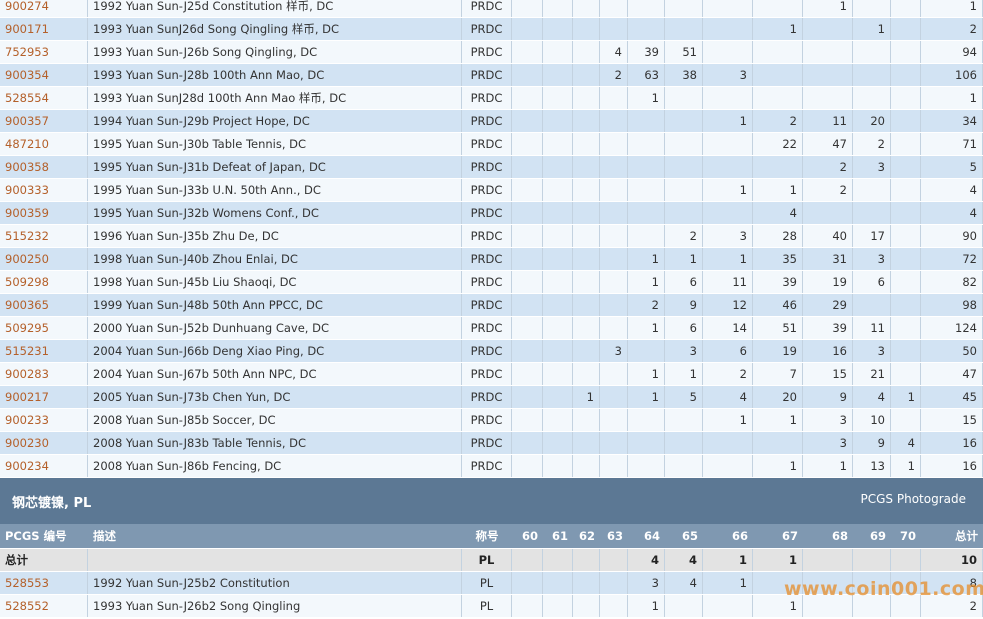  I want to click on section-title: 钢芯镀镍, PL, so click(52, 503).